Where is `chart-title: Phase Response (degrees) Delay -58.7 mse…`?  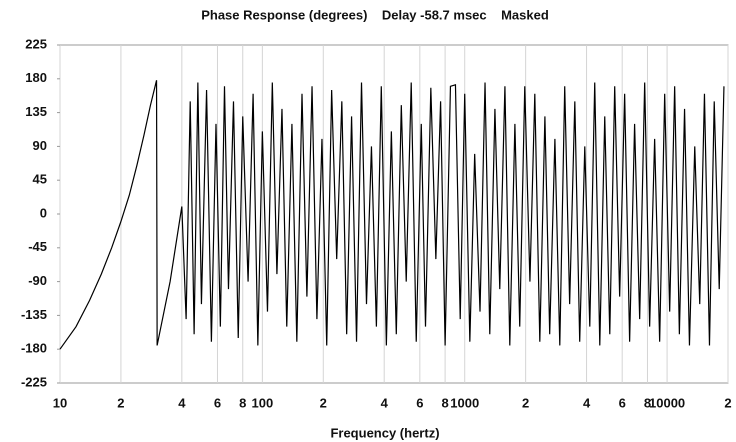 chart-title: Phase Response (degrees) Delay -58.7 mse… is located at coordinates (375, 14).